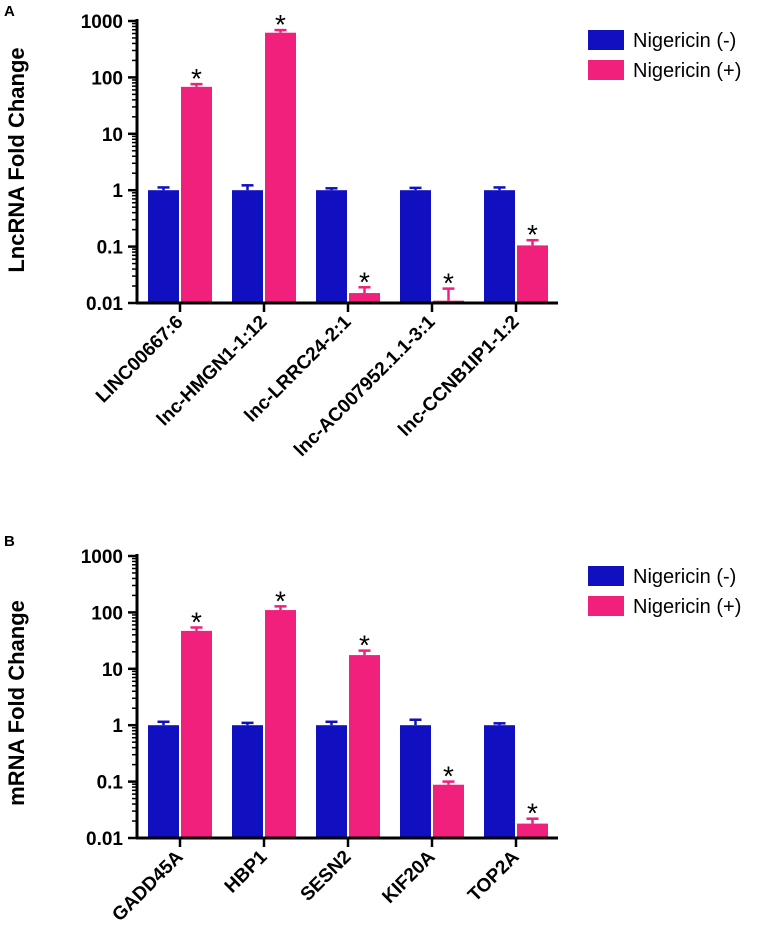 This screenshot has height=939, width=768. I want to click on x-tick-label: TOP2A, so click(494, 876).